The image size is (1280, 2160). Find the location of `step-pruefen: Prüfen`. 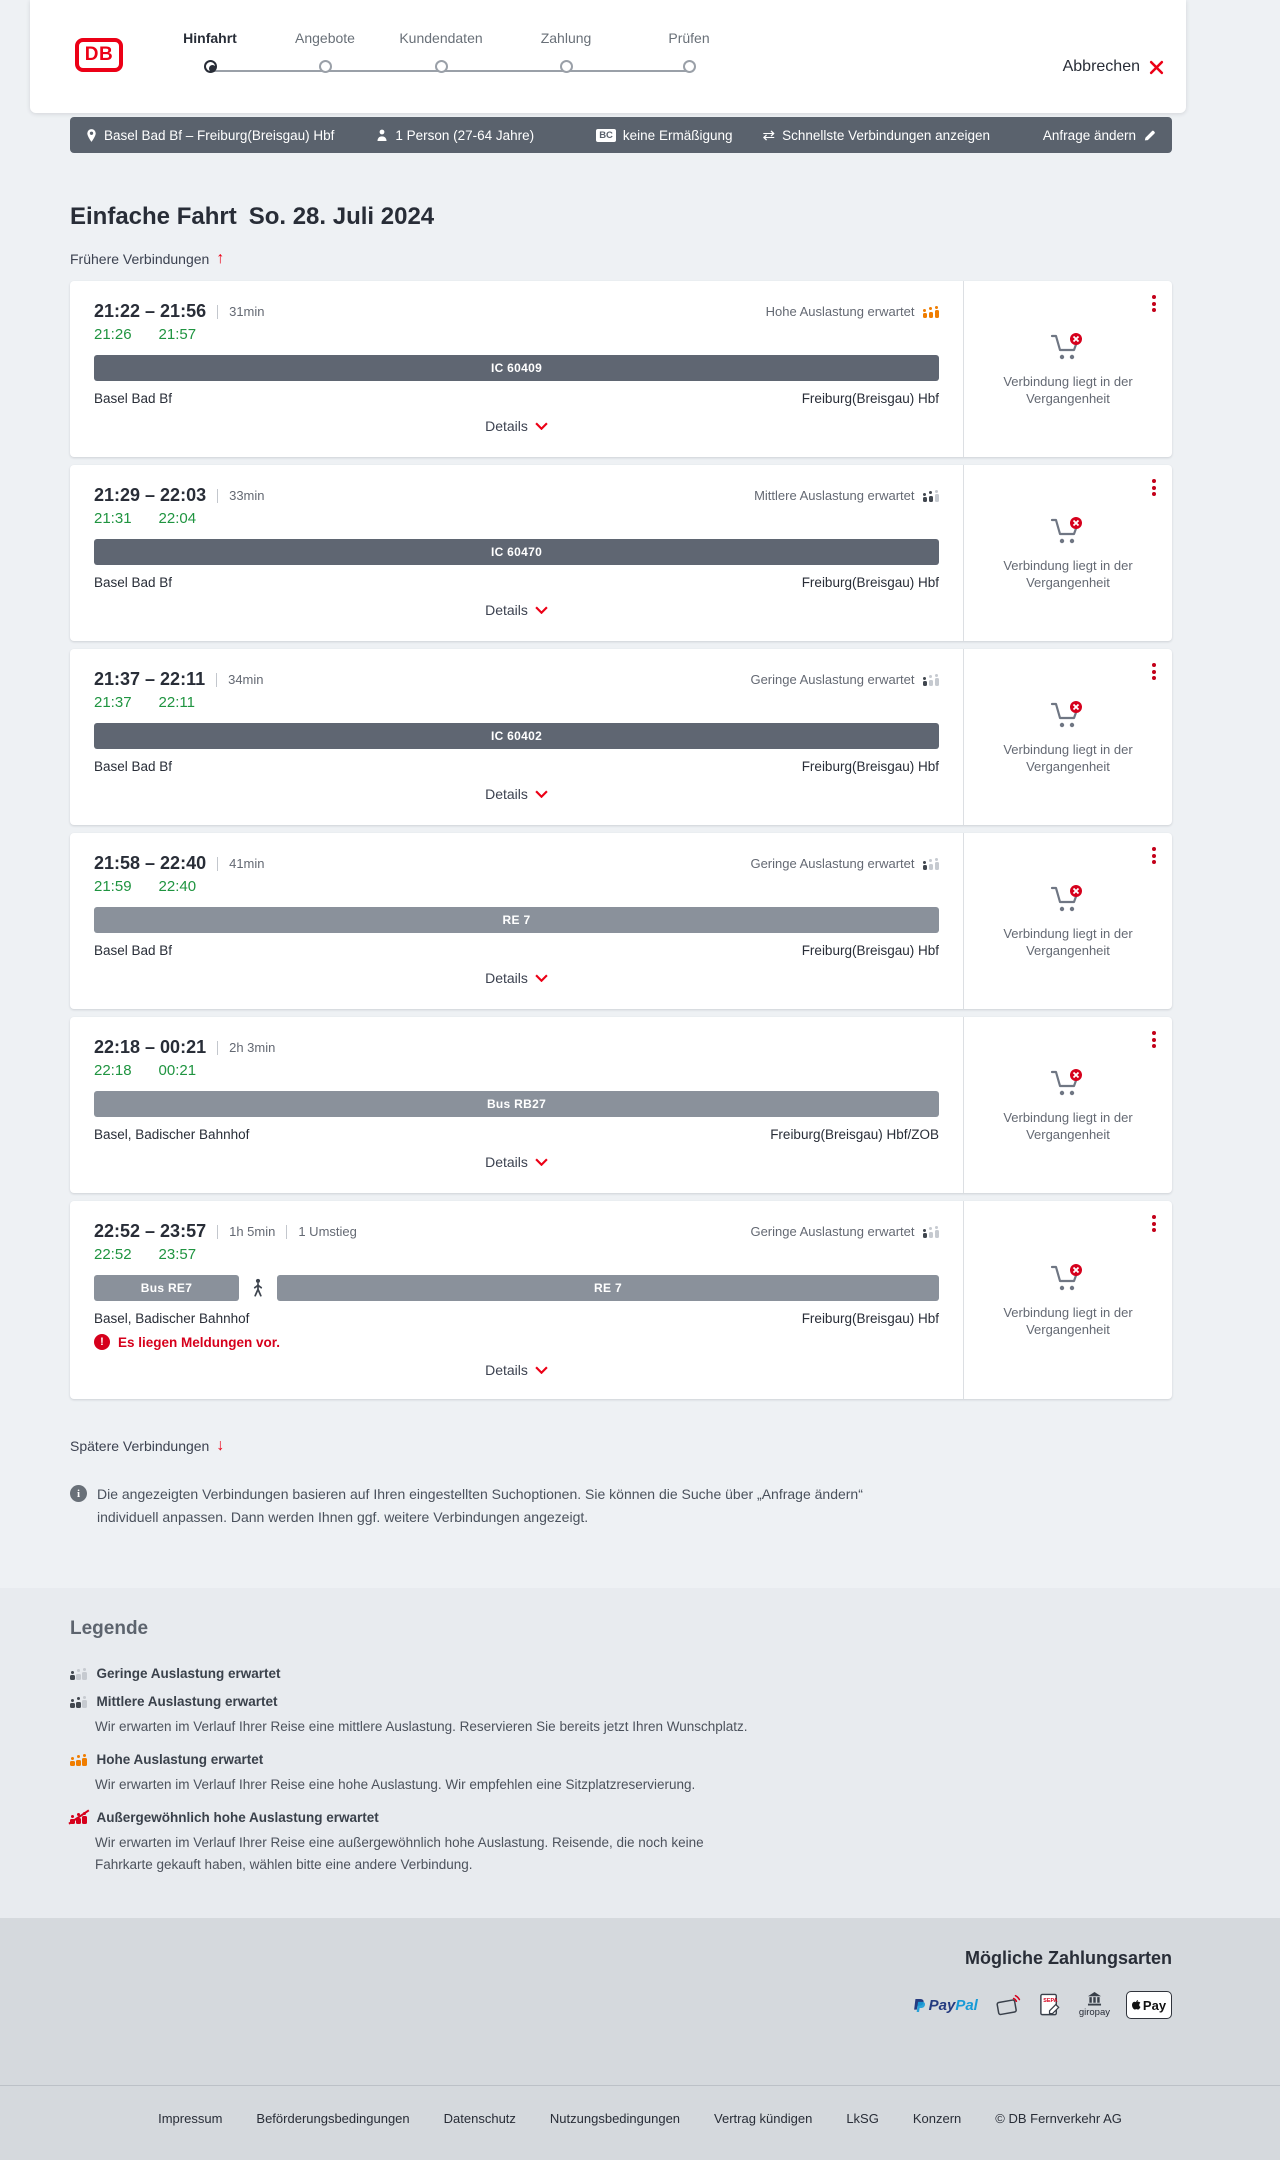

step-pruefen: Prüfen is located at coordinates (689, 51).